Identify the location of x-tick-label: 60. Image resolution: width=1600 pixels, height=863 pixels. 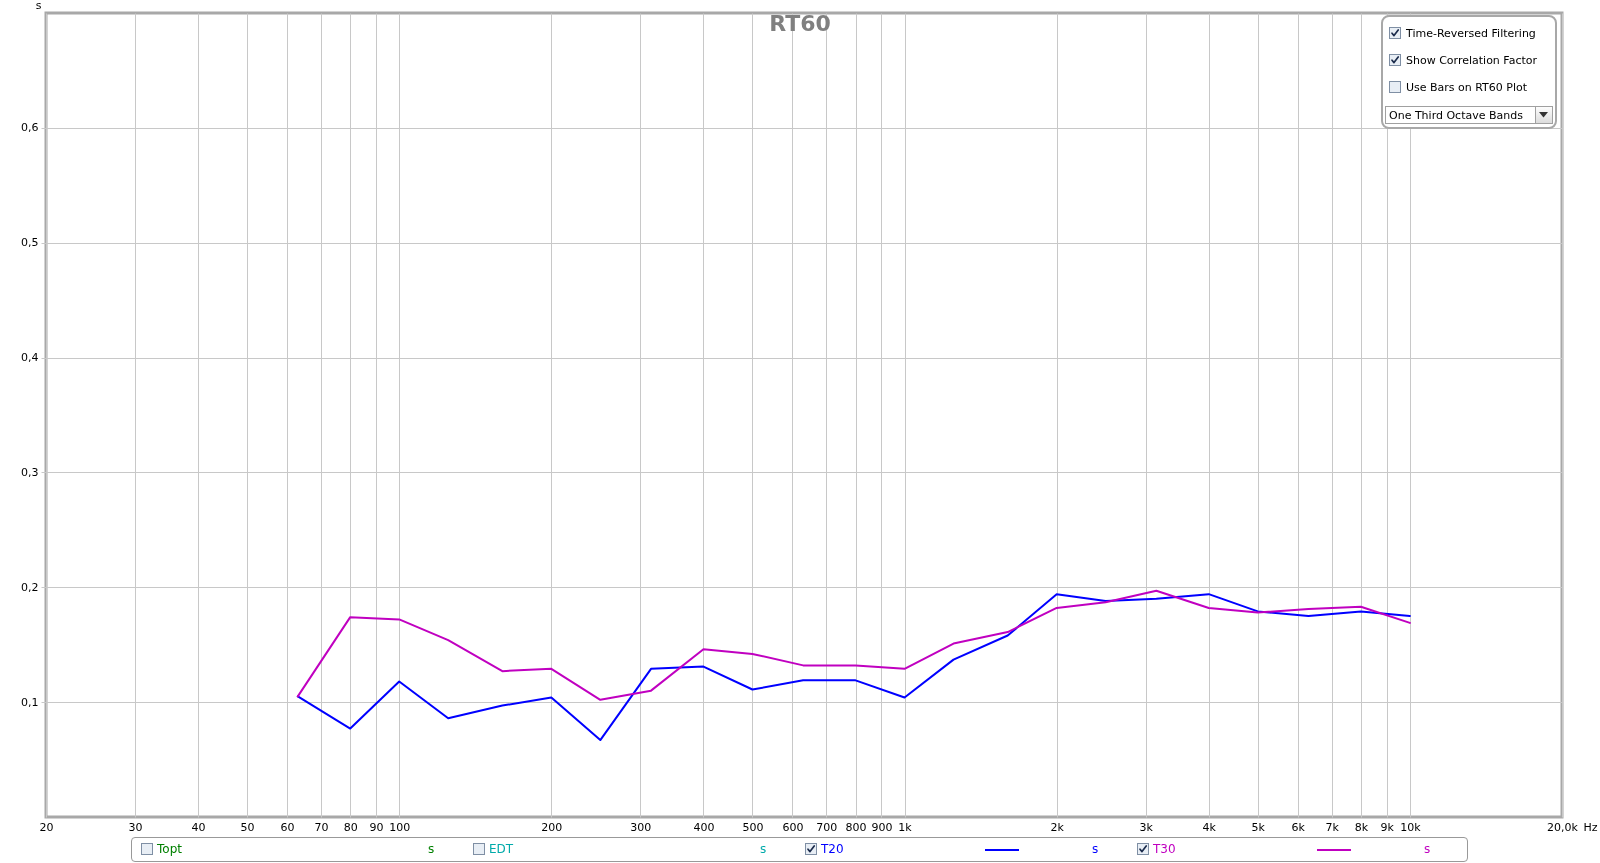
(287, 827).